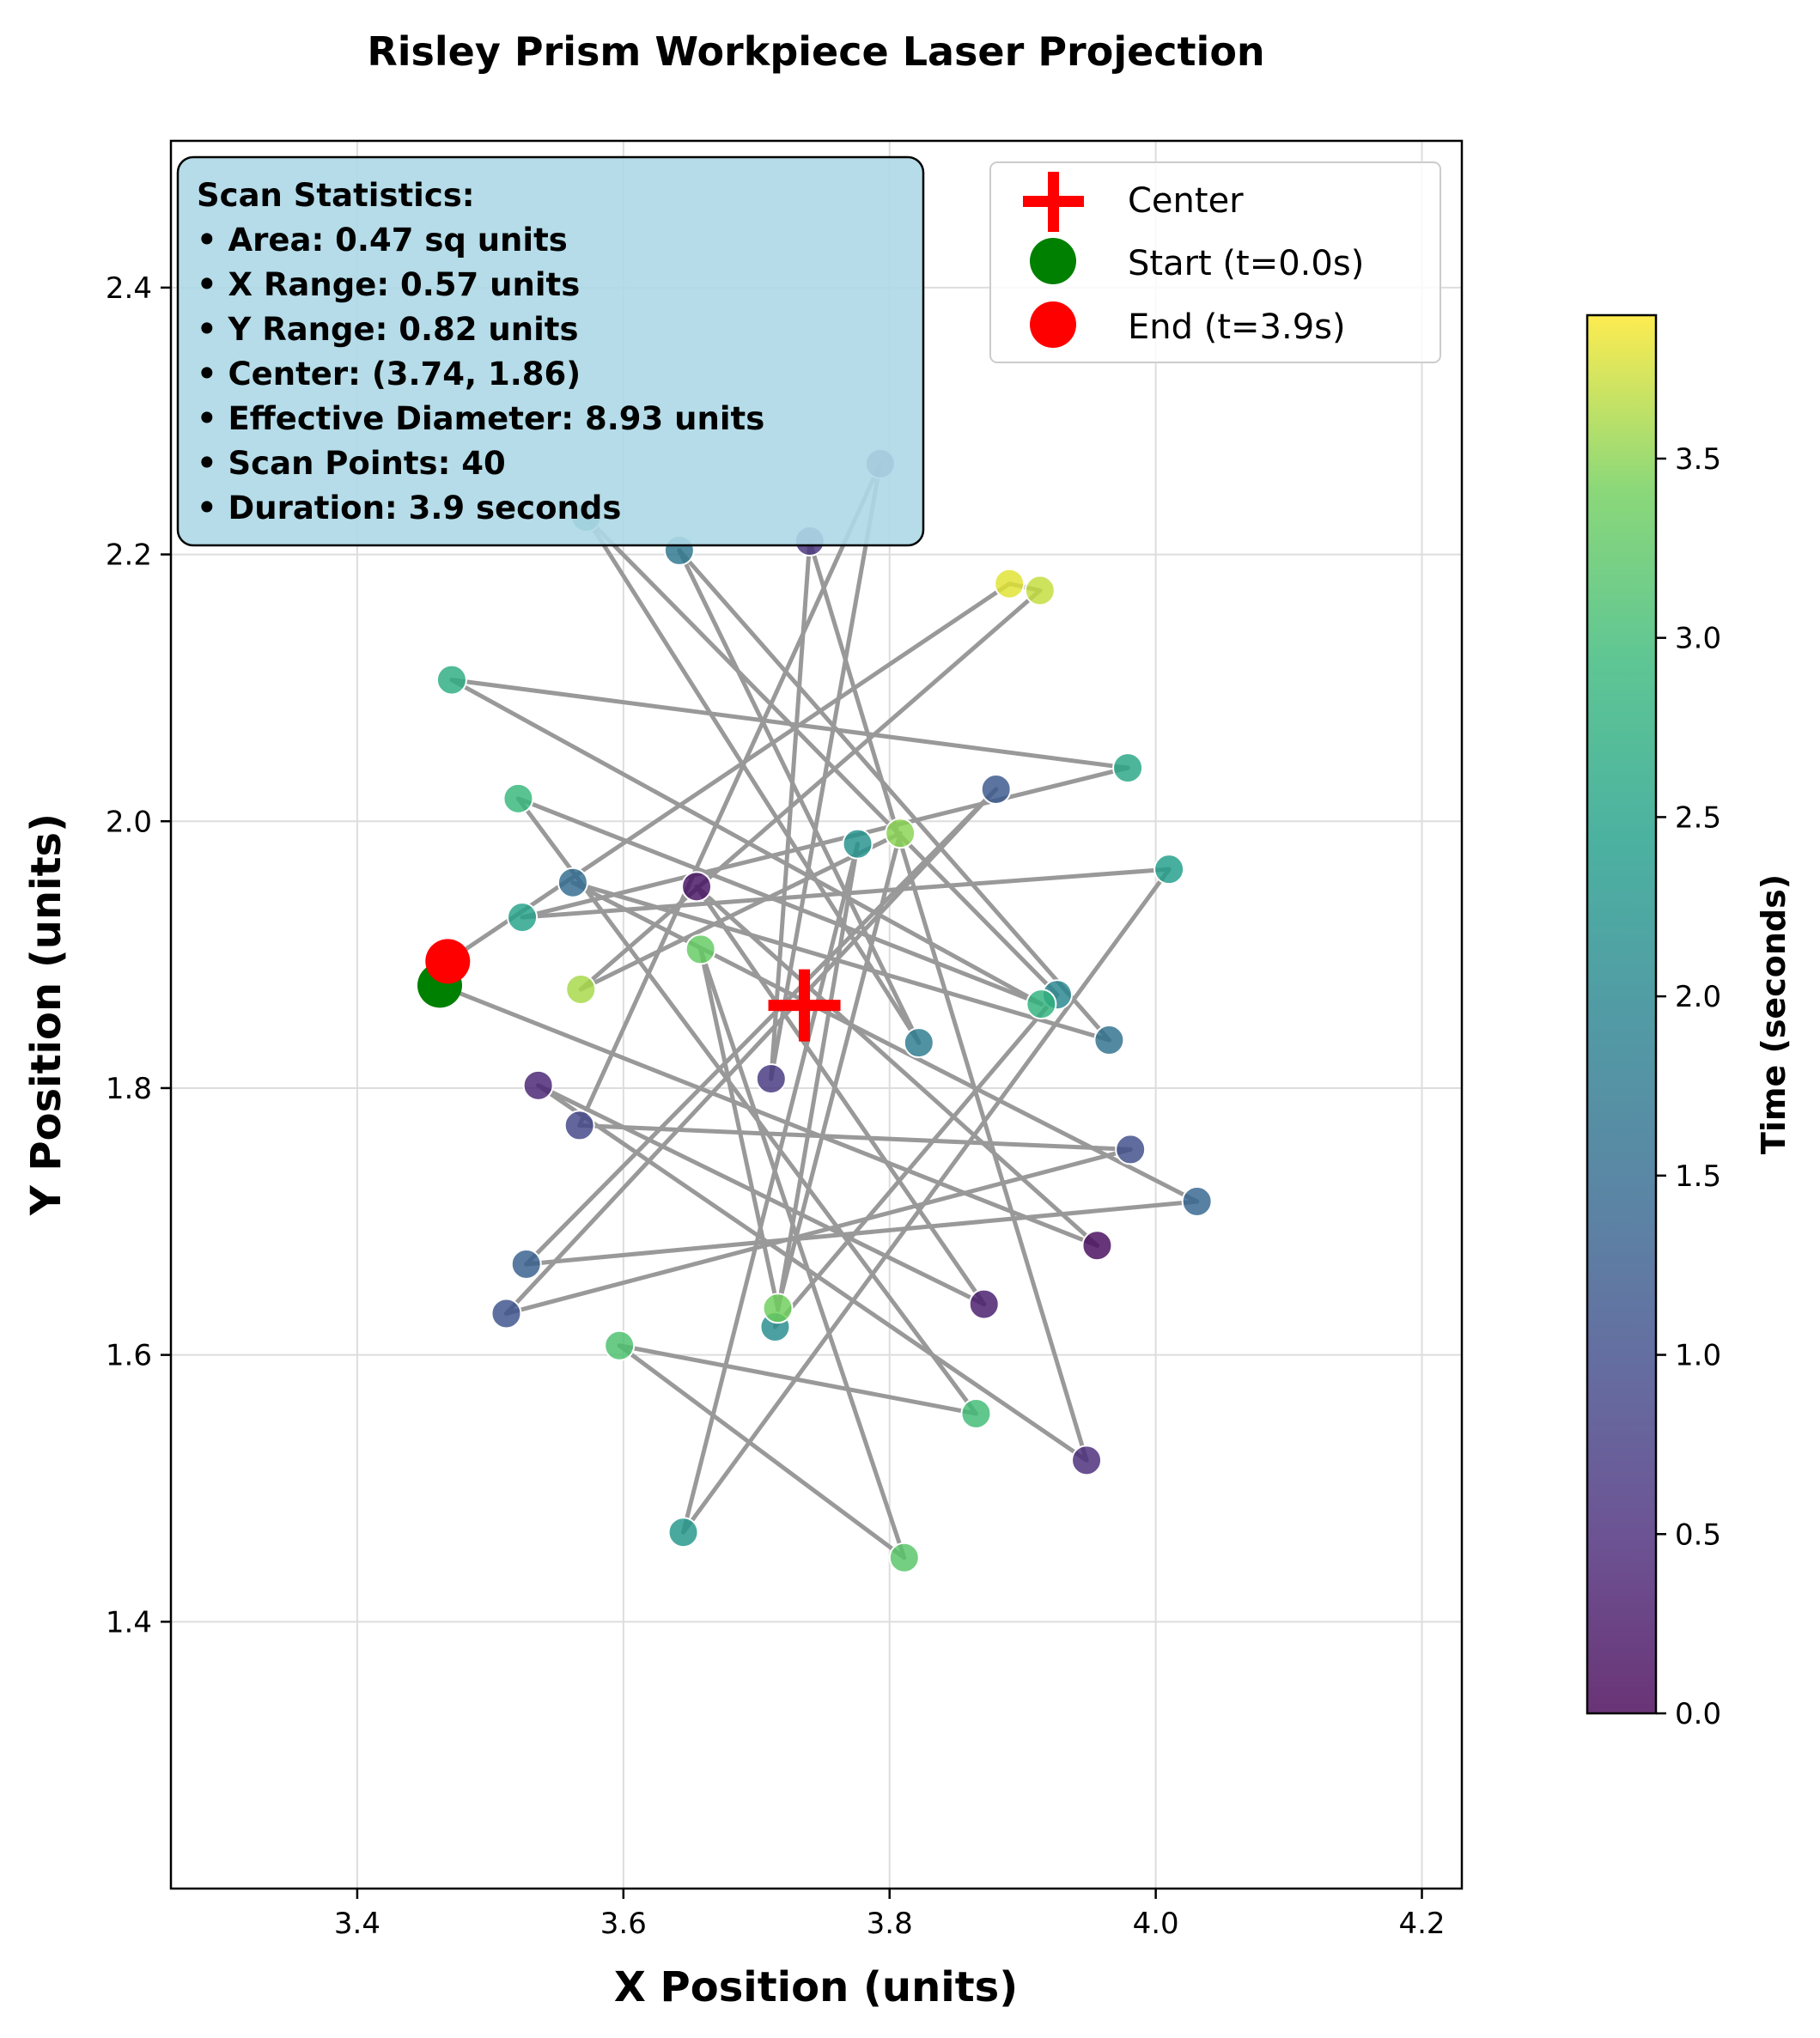 This screenshot has width=1820, height=2038. What do you see at coordinates (336, 196) in the screenshot?
I see `stats-line: Scan Statistics:` at bounding box center [336, 196].